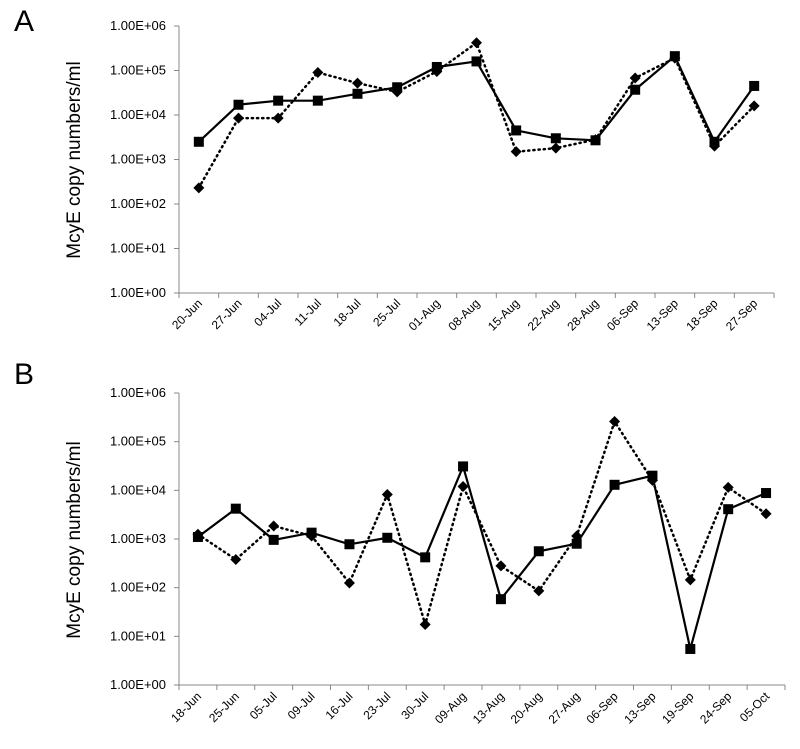 The image size is (800, 749). What do you see at coordinates (347, 312) in the screenshot?
I see `panel-a-xtick-label: 18-Jul` at bounding box center [347, 312].